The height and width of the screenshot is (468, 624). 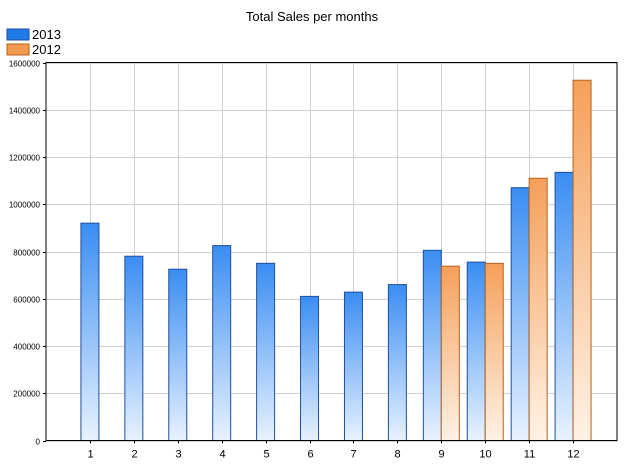 What do you see at coordinates (333, 450) in the screenshot?
I see `x-axis-ticks: 1 2 3 4 5 6 7 8 9 10 11 12` at bounding box center [333, 450].